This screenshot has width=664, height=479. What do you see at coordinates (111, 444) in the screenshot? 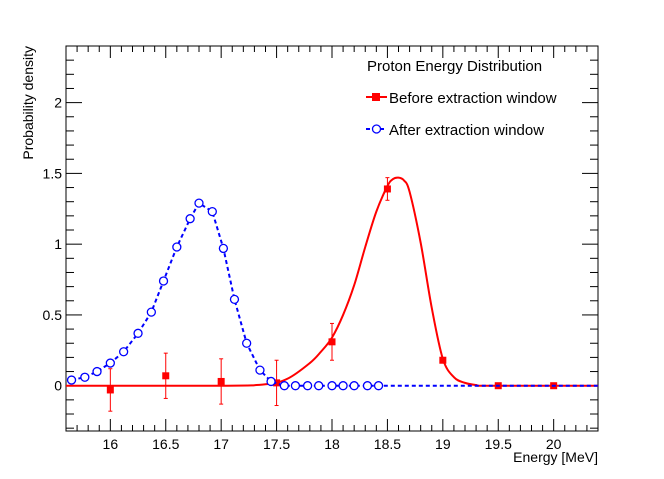
I see `x-tick-label: 16` at bounding box center [111, 444].